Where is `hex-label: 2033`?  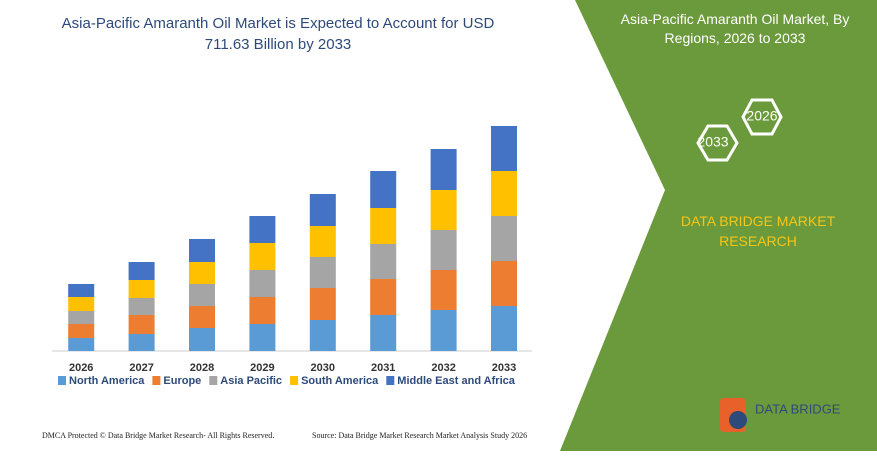
hex-label: 2033 is located at coordinates (712, 142).